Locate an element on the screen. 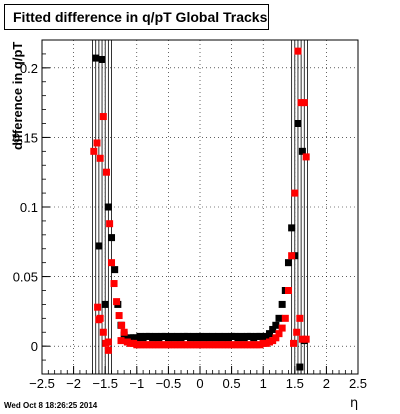  y-tick-label: 0.05 is located at coordinates (25, 277).